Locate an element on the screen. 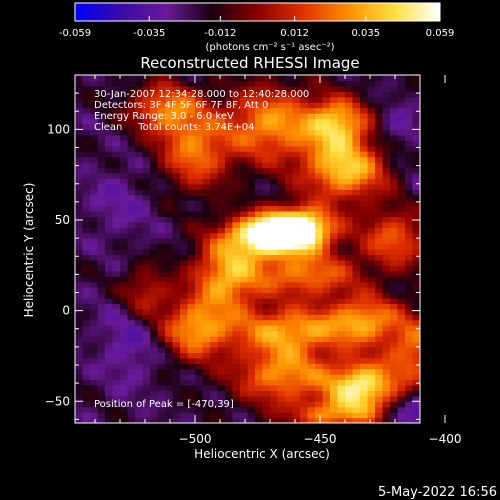 The image size is (500, 500). colorbar-ticks: -0.059 -0.035 -0.012 0.012 0.035 0.059 is located at coordinates (256, 27).